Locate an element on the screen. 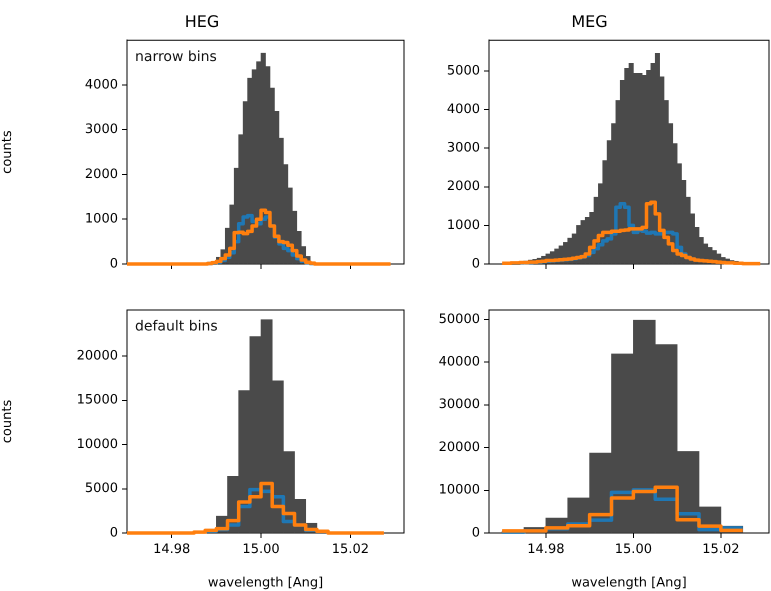 This screenshot has height=591, width=771. chart-title: MEG is located at coordinates (589, 21).